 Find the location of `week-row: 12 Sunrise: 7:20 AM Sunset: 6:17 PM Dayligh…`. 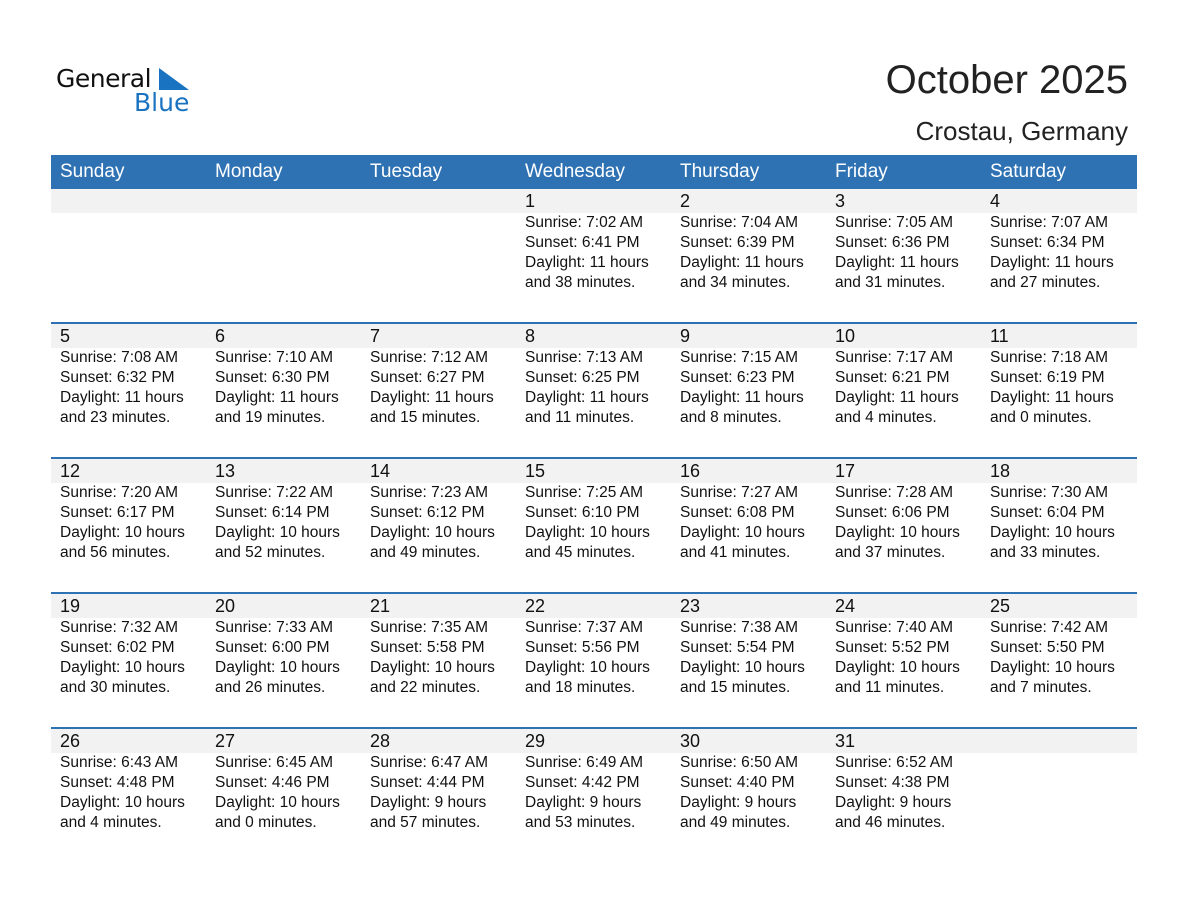

week-row: 12 Sunrise: 7:20 AM Sunset: 6:17 PM Dayligh… is located at coordinates (594, 525).